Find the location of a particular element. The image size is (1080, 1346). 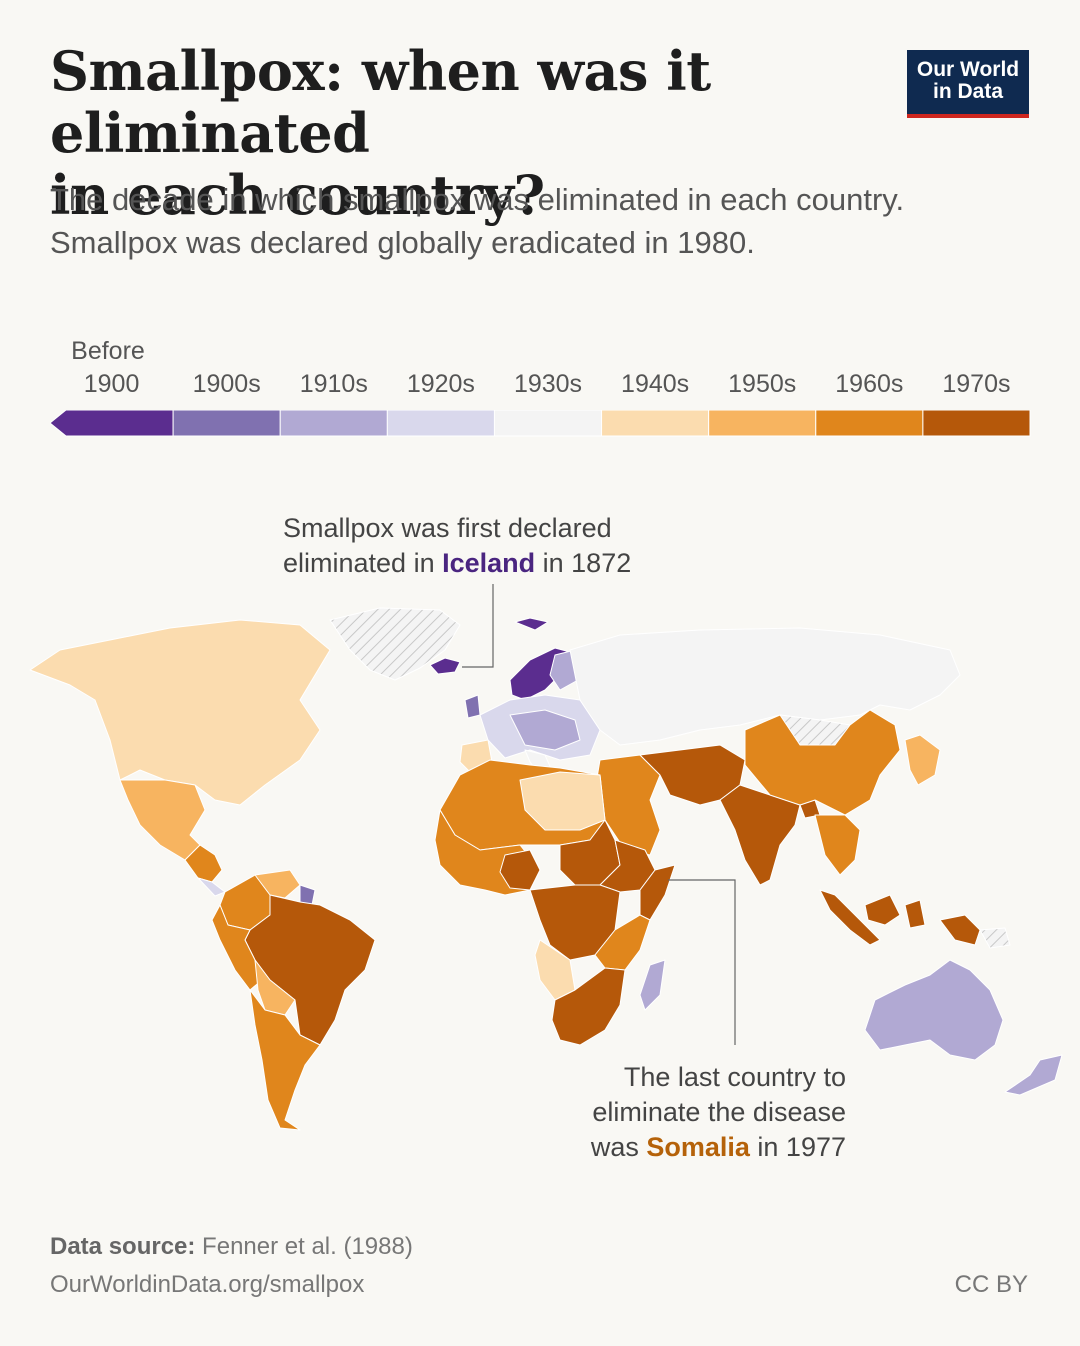

region-greenland is located at coordinates (395, 644).